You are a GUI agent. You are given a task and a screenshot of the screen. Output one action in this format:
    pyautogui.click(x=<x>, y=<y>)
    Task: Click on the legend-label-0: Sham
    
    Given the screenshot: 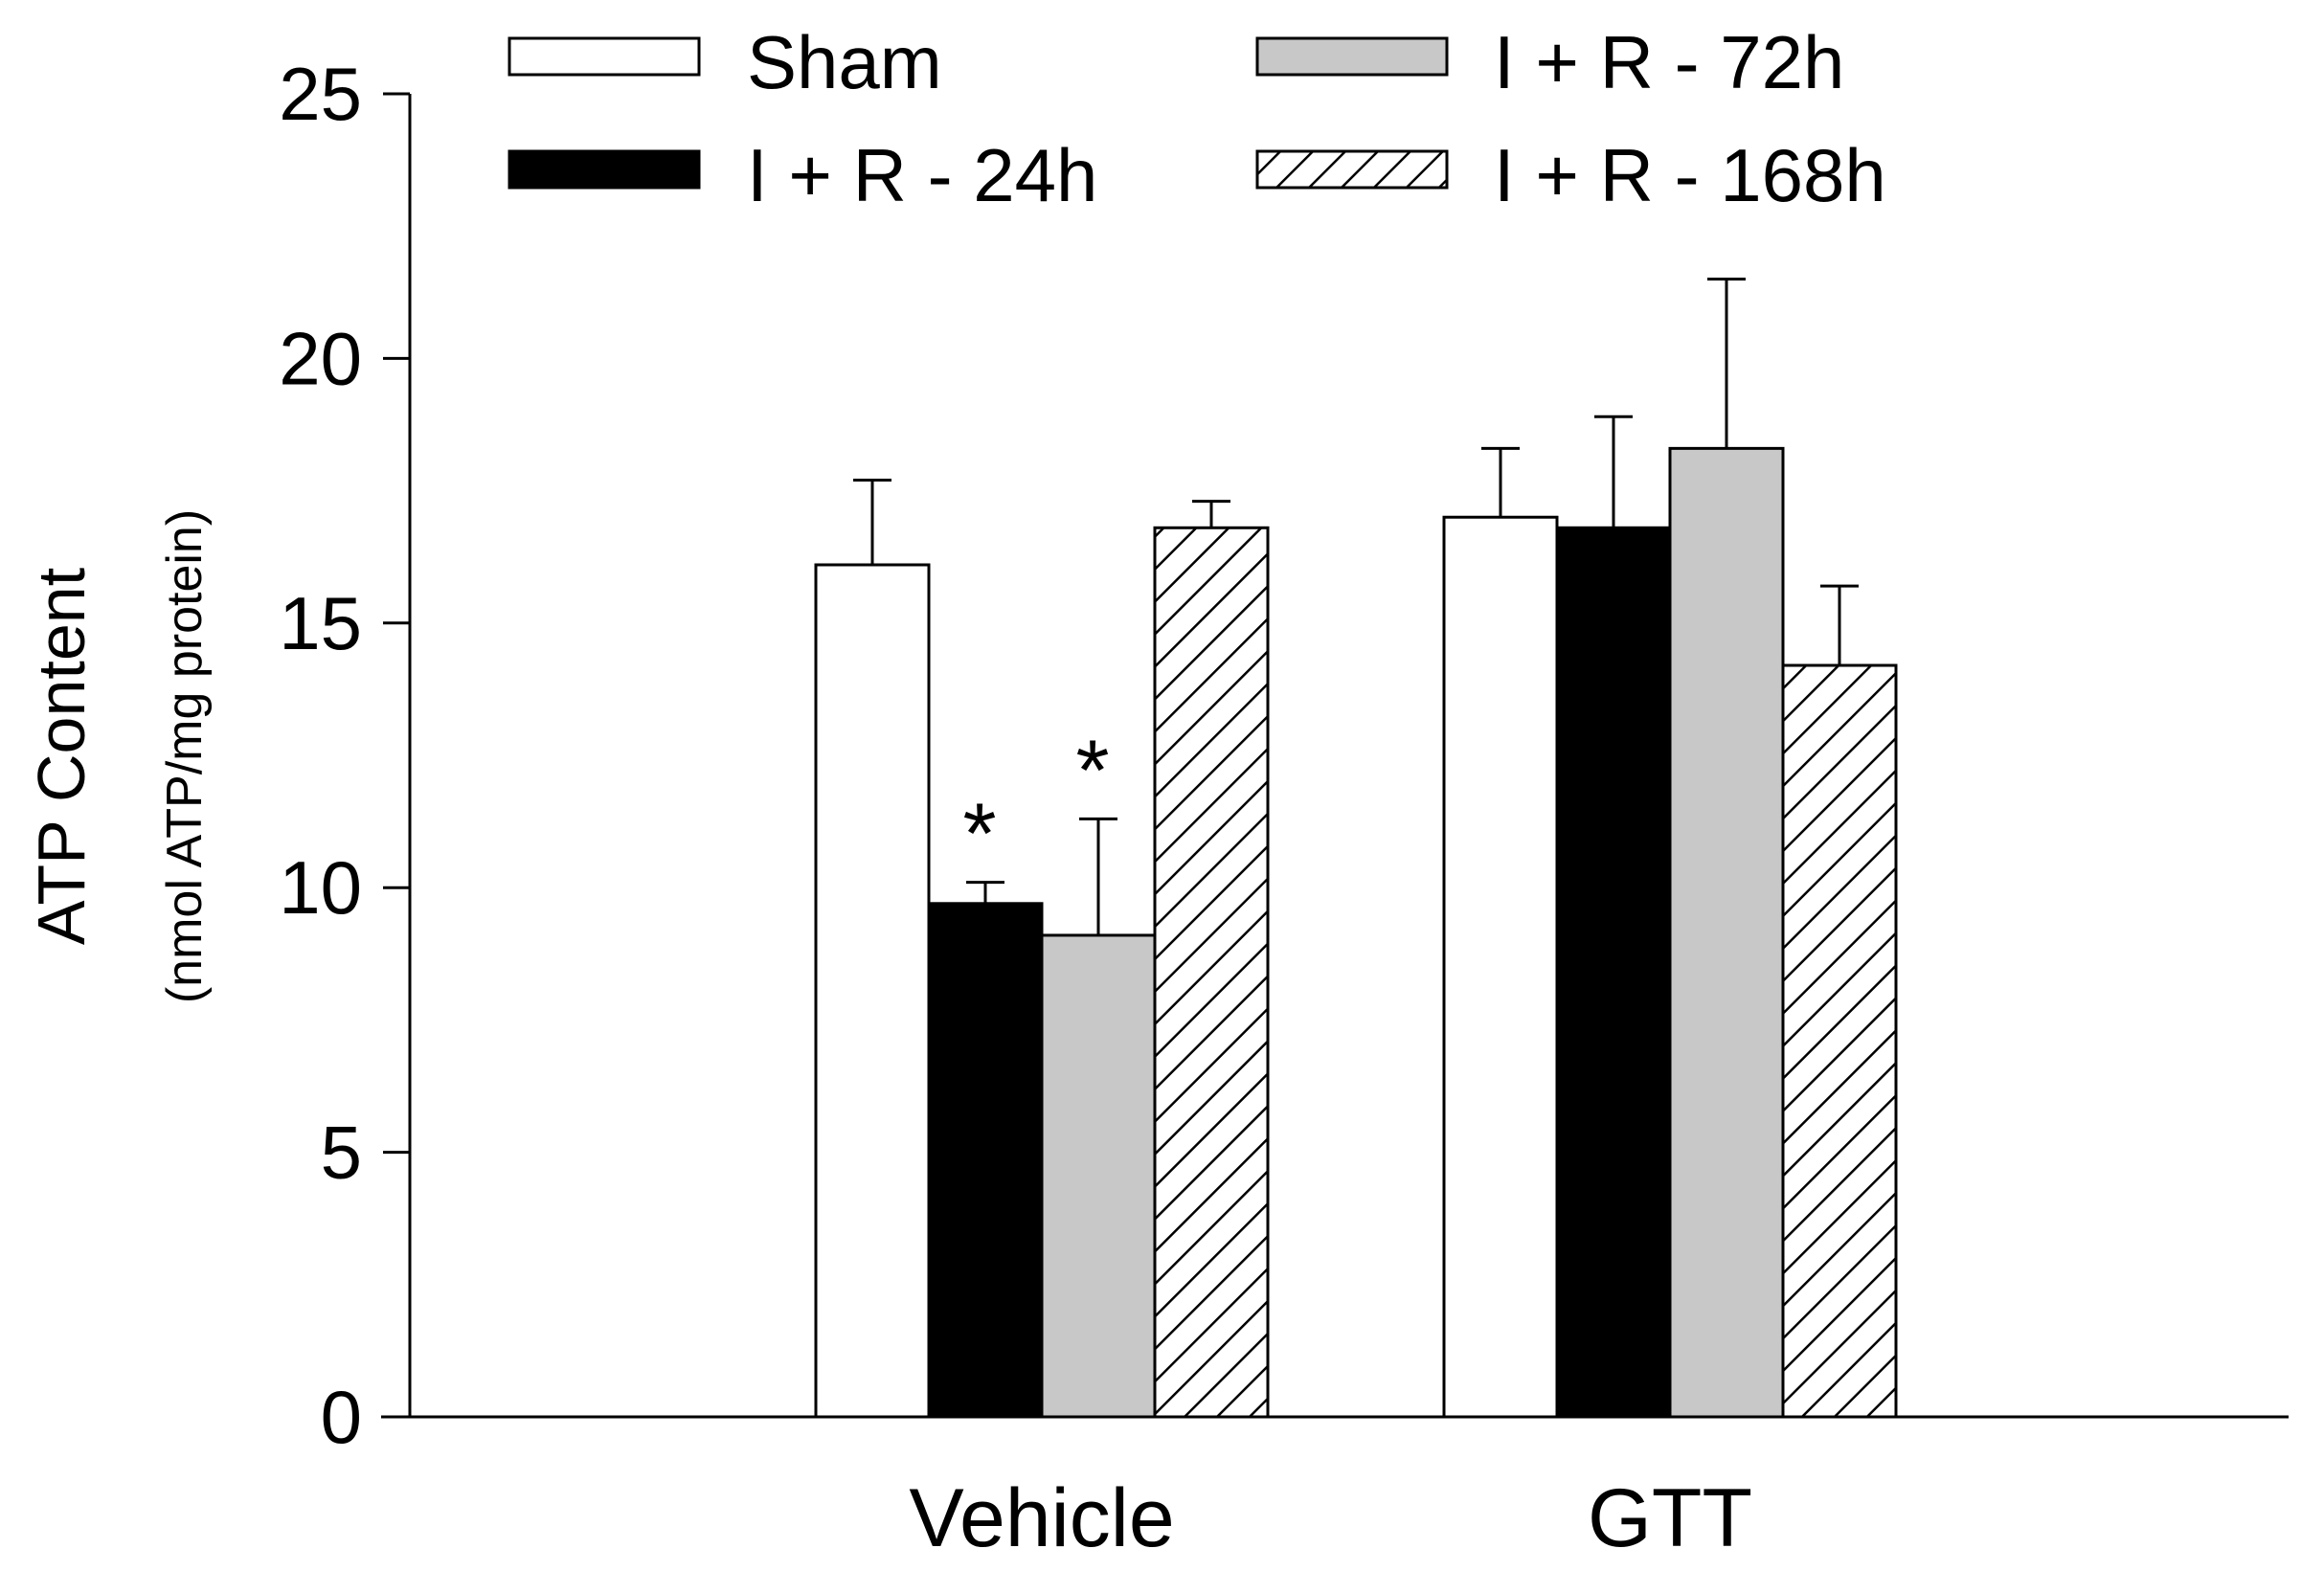 What is the action you would take?
    pyautogui.click(x=845, y=62)
    